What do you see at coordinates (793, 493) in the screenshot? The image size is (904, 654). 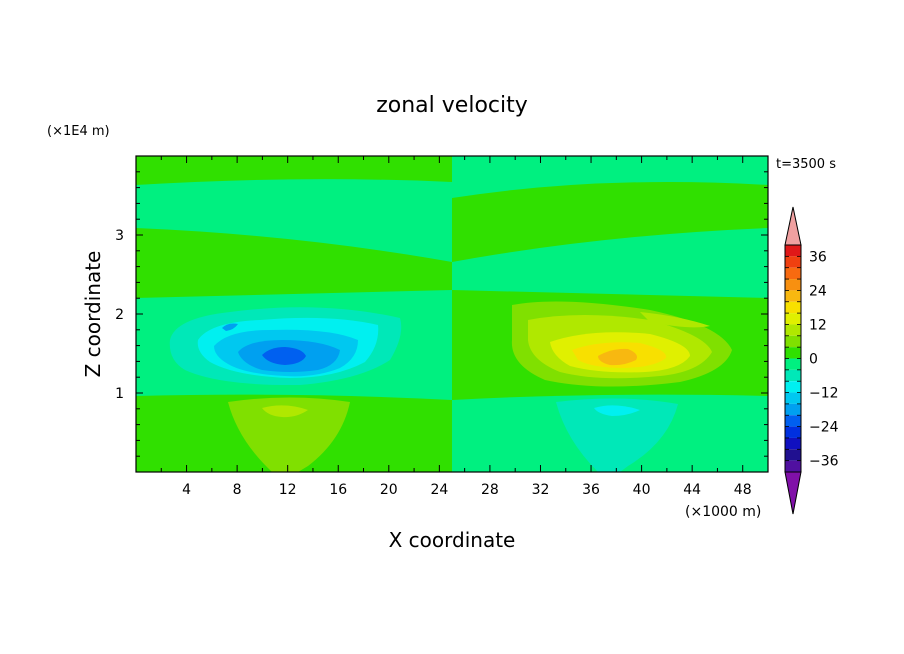 I see `colorbar-bottom-triangle` at bounding box center [793, 493].